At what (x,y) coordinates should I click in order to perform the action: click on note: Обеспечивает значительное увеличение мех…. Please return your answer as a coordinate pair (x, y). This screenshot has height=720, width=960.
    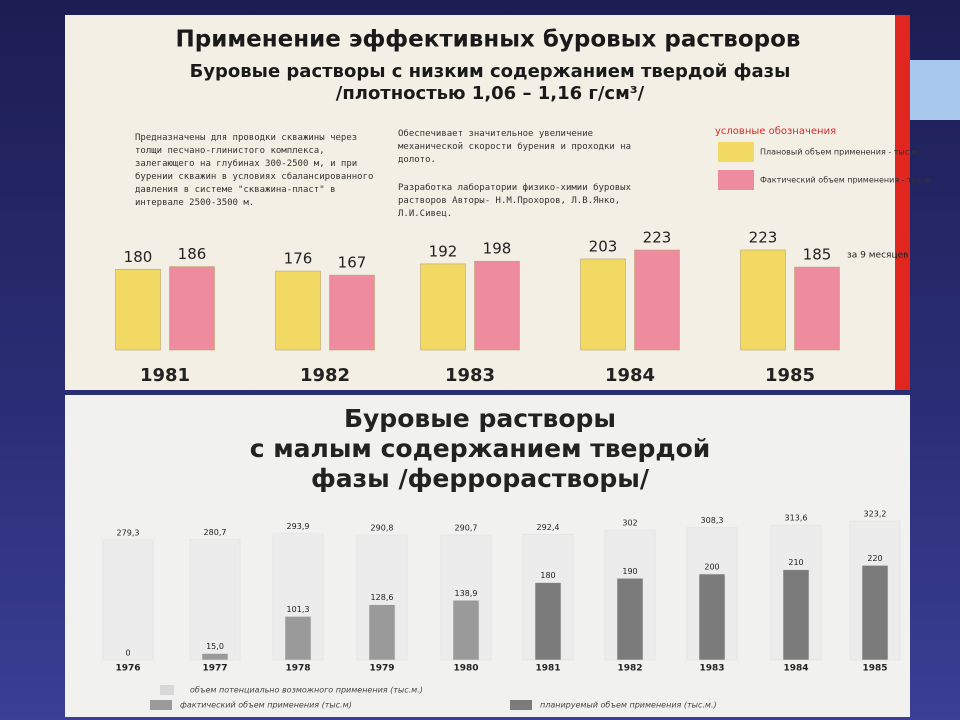
    Looking at the image, I should click on (514, 147).